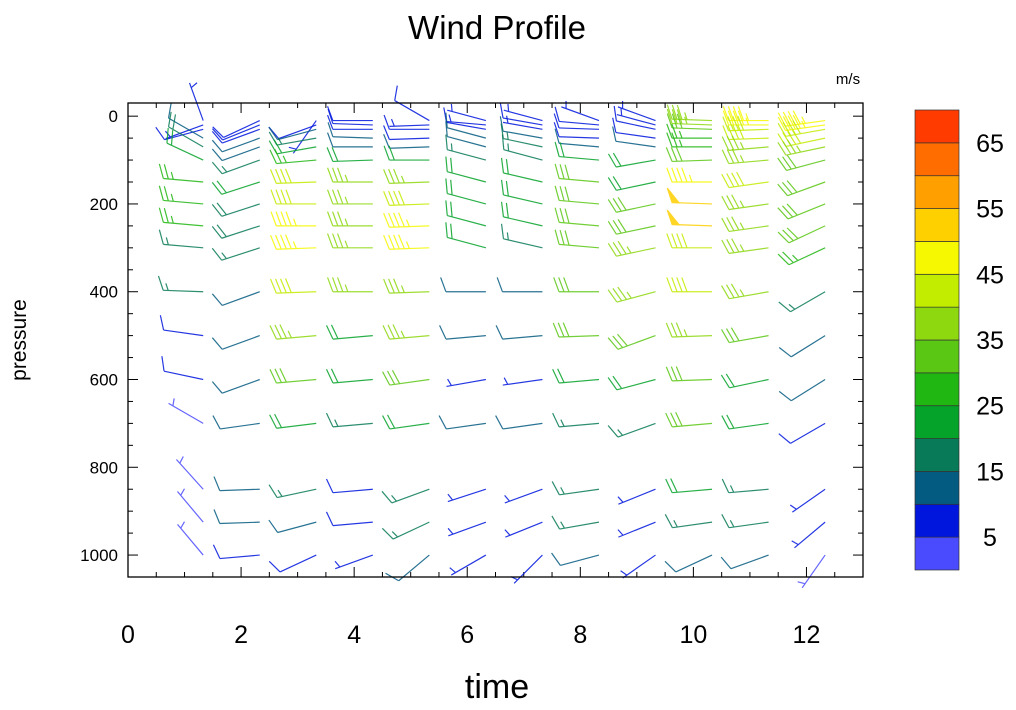  What do you see at coordinates (128, 635) in the screenshot?
I see `x-tick-label: 0` at bounding box center [128, 635].